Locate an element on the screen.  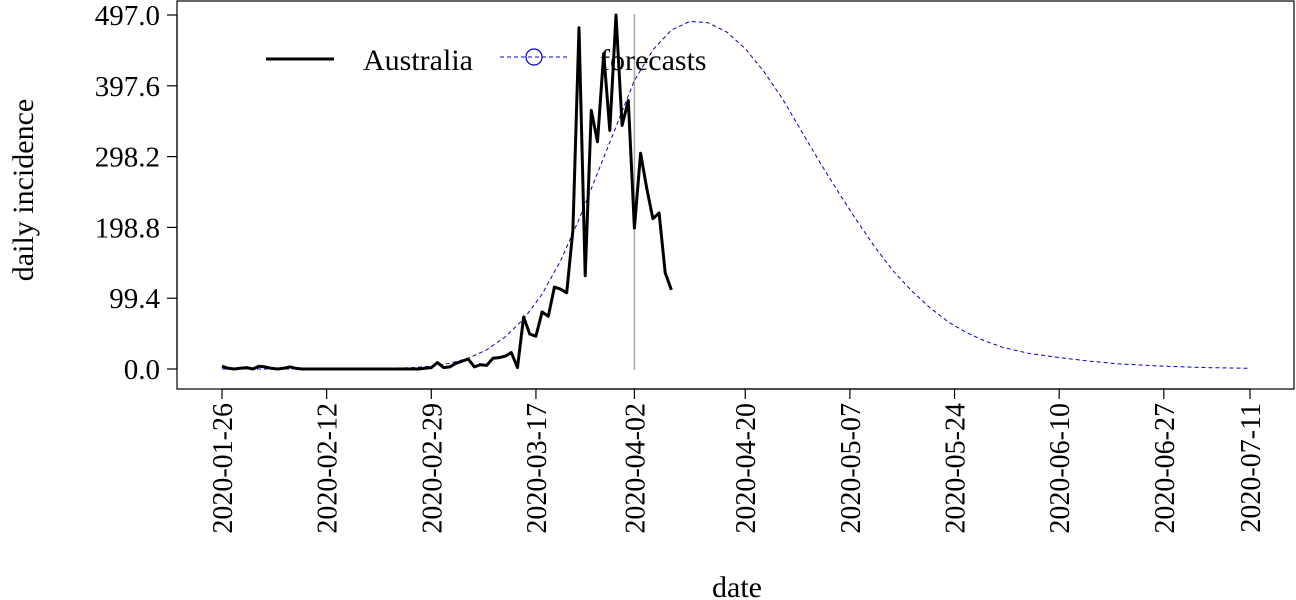
x-tick-label: 2020-05-07 is located at coordinates (851, 468).